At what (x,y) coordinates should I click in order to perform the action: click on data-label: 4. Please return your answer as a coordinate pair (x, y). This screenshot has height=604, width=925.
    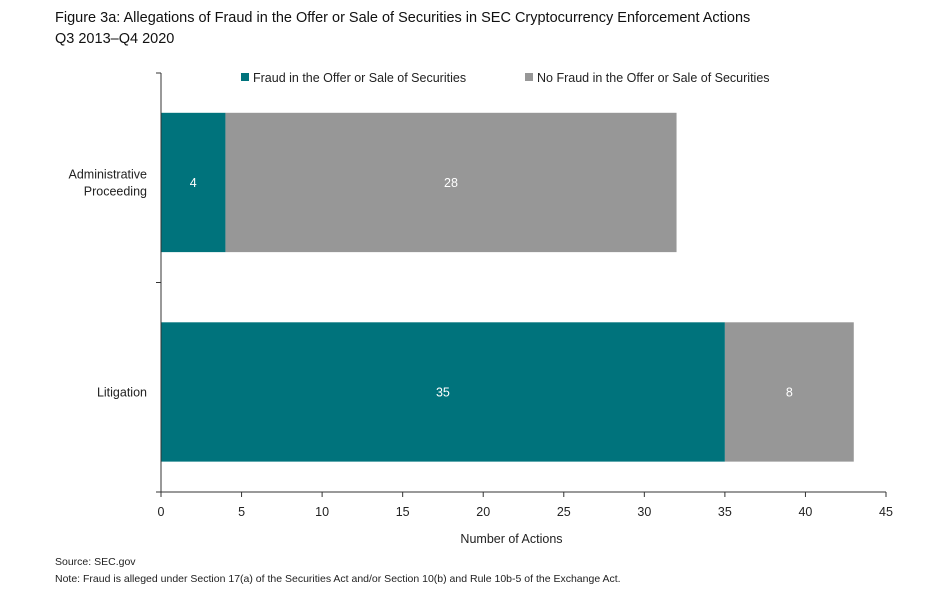
    Looking at the image, I should click on (193, 183).